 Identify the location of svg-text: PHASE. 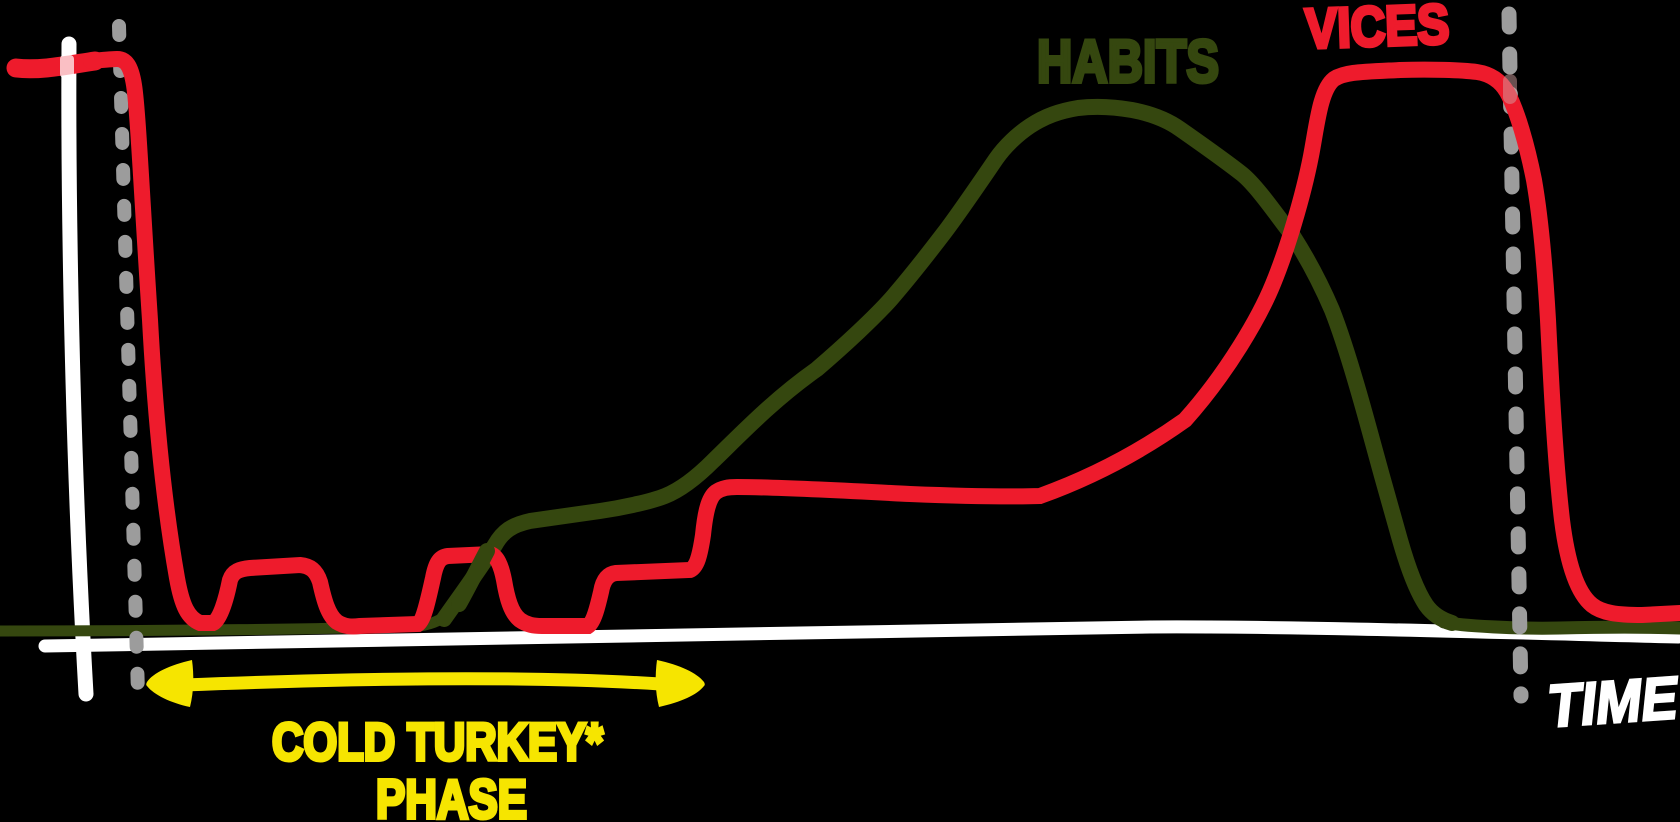
(451, 795).